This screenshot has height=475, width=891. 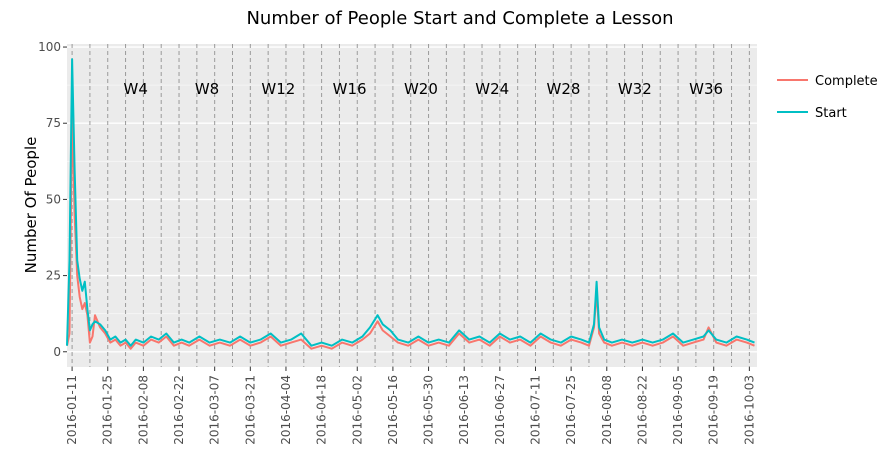 I want to click on x-tick-label: 2016-06-13, so click(x=464, y=410).